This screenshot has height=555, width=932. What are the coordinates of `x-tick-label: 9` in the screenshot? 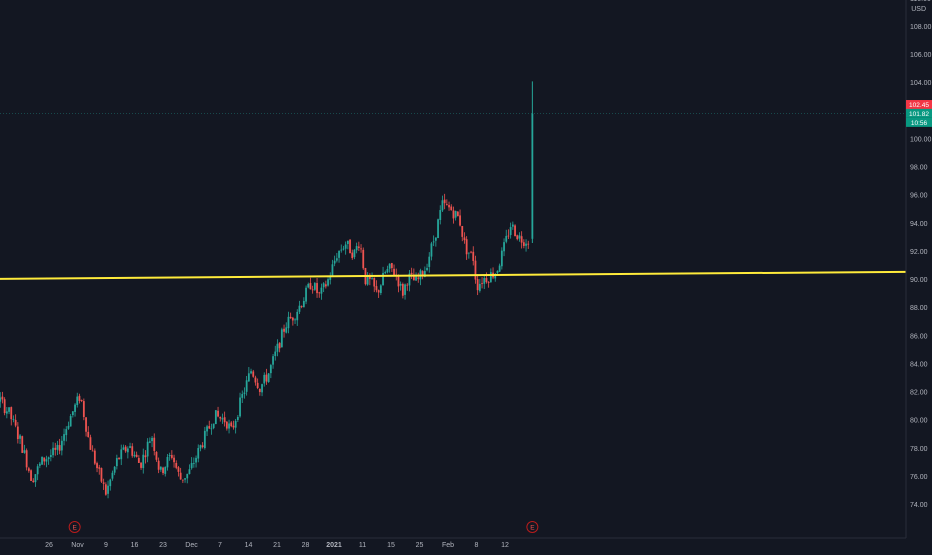 It's located at (106, 545).